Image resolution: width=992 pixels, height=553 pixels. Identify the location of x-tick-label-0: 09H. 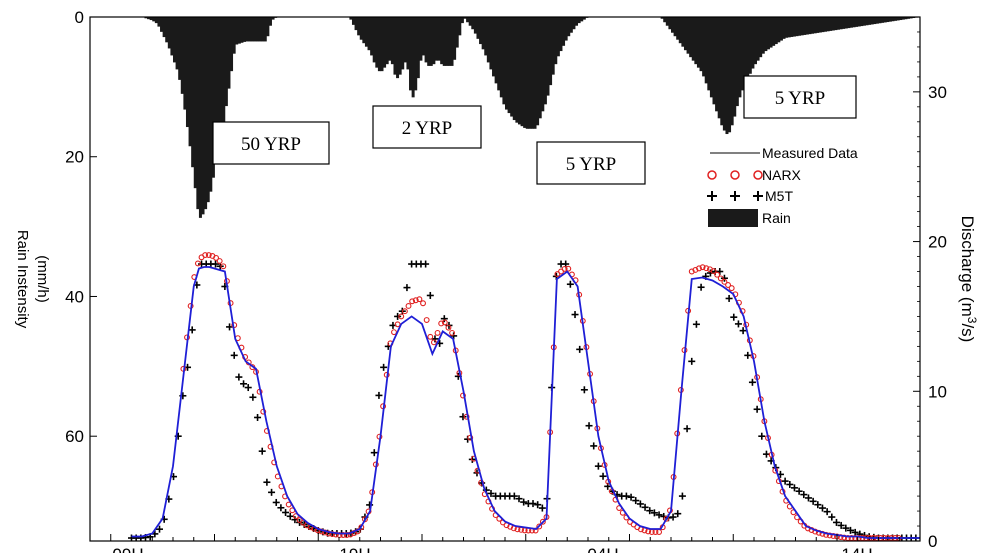
(127, 549).